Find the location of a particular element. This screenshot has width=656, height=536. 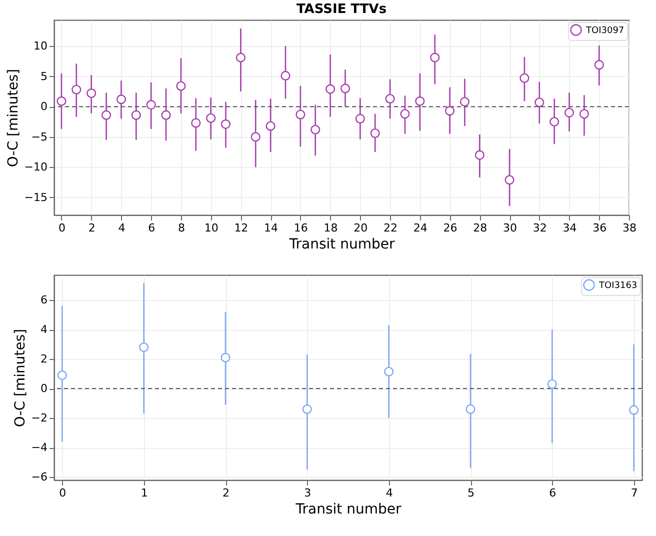

chart-title: TASSIE TTVs is located at coordinates (341, 9).